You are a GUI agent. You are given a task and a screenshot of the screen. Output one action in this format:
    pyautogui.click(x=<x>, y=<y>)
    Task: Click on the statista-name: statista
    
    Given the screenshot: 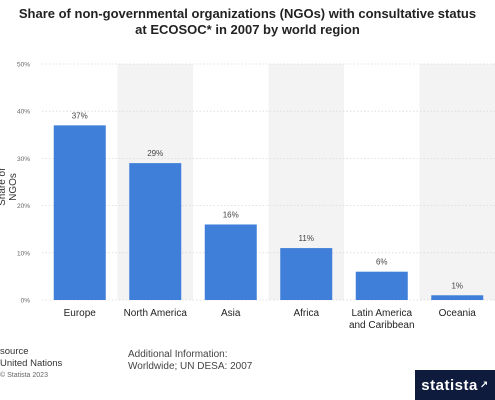 What is the action you would take?
    pyautogui.click(x=449, y=385)
    